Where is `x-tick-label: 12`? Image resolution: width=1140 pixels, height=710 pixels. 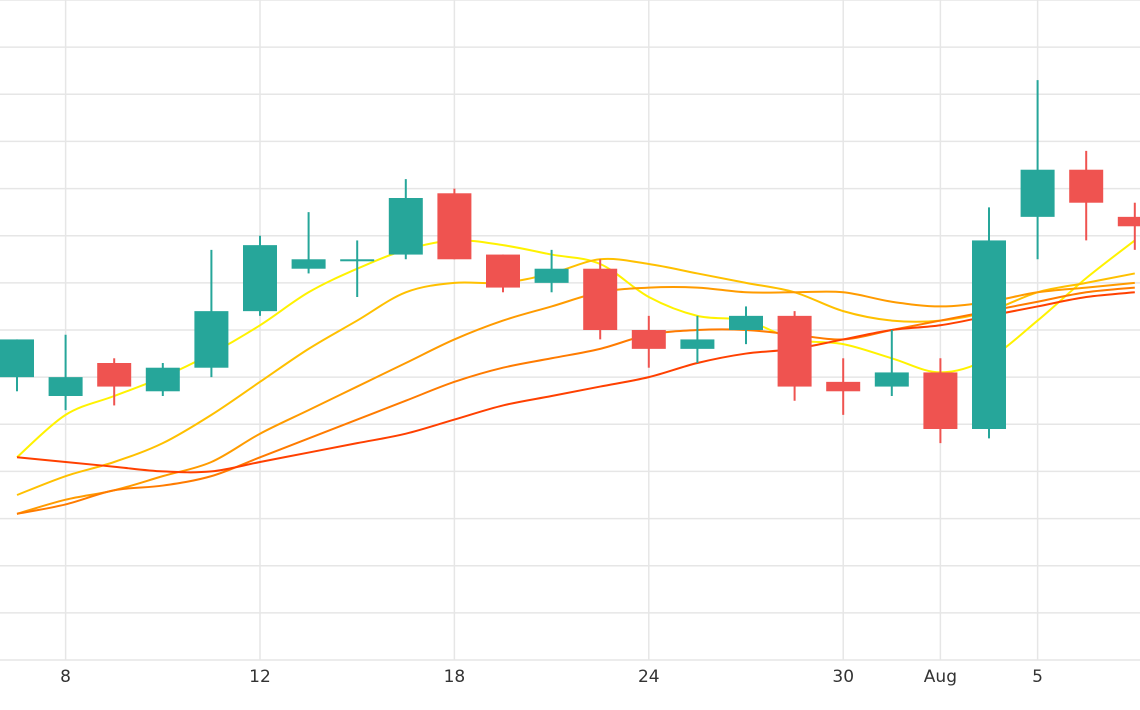
x-tick-label: 12 is located at coordinates (260, 677).